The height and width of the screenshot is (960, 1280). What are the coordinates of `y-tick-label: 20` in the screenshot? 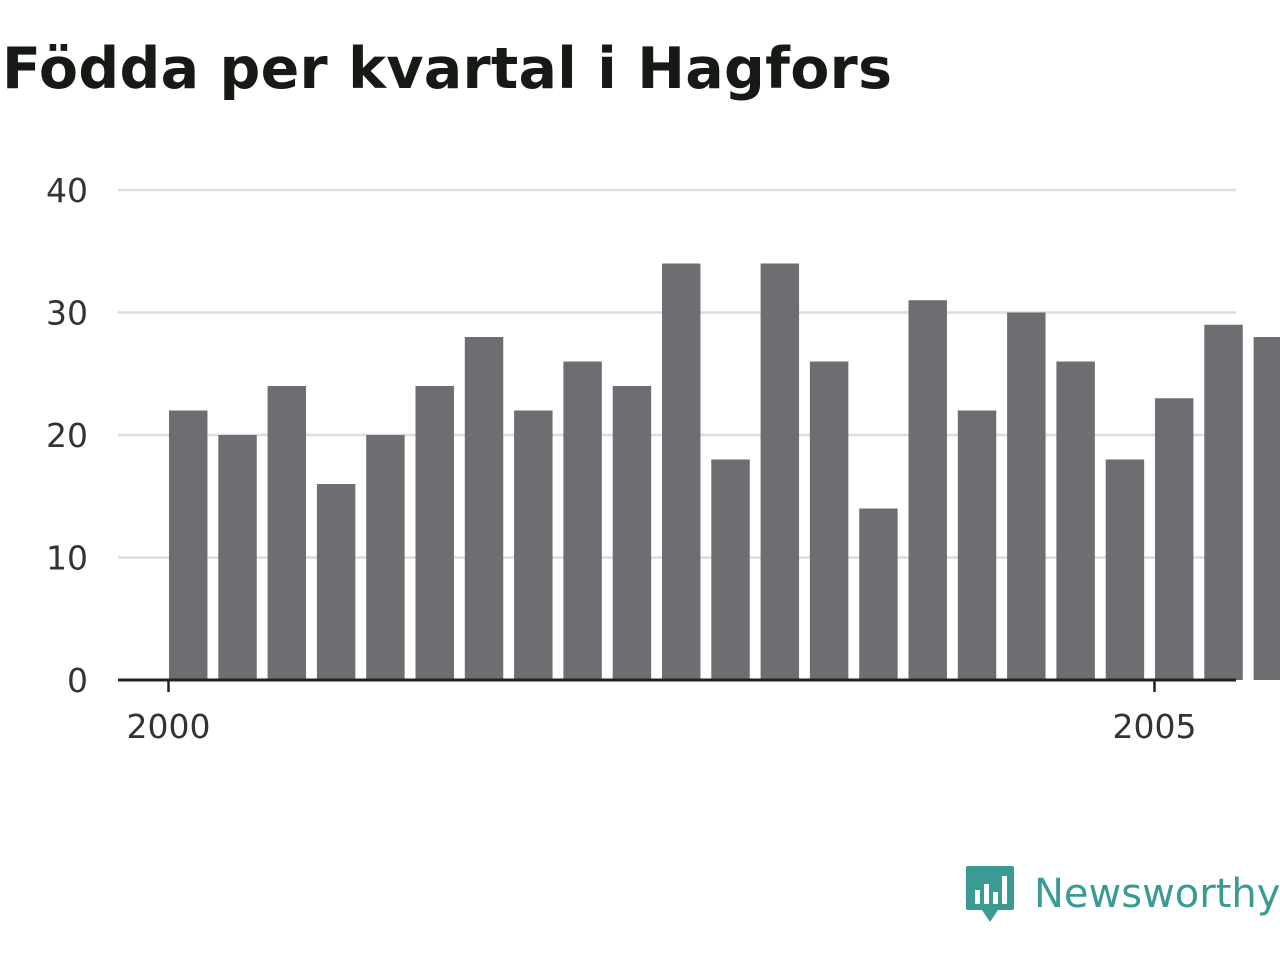 It's located at (67, 435).